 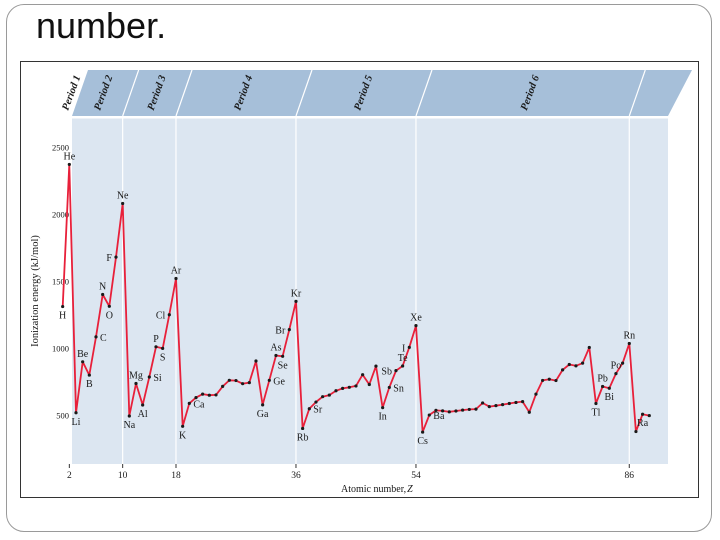 What do you see at coordinates (416, 476) in the screenshot?
I see `x-tick-label: 54` at bounding box center [416, 476].